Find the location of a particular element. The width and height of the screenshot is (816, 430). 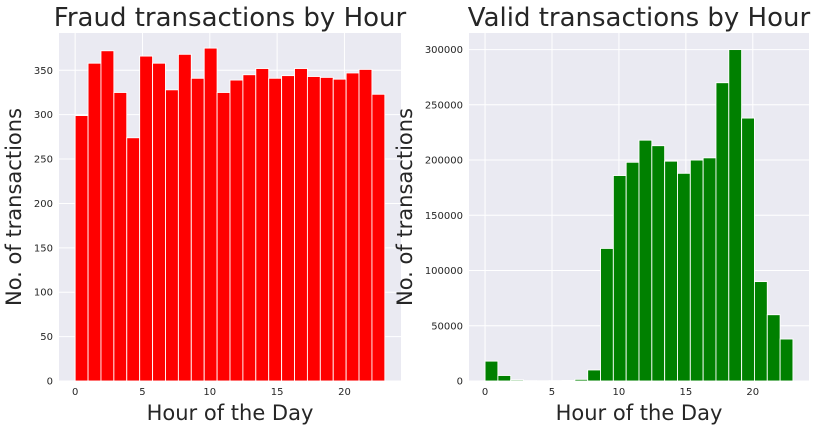

fraud-y-tick-label: 200 is located at coordinates (43, 204).